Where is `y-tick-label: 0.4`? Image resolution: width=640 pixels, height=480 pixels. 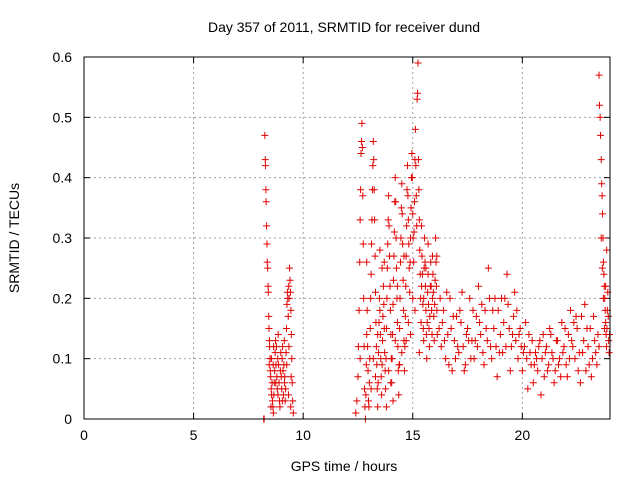
y-tick-label: 0.4 is located at coordinates (63, 178).